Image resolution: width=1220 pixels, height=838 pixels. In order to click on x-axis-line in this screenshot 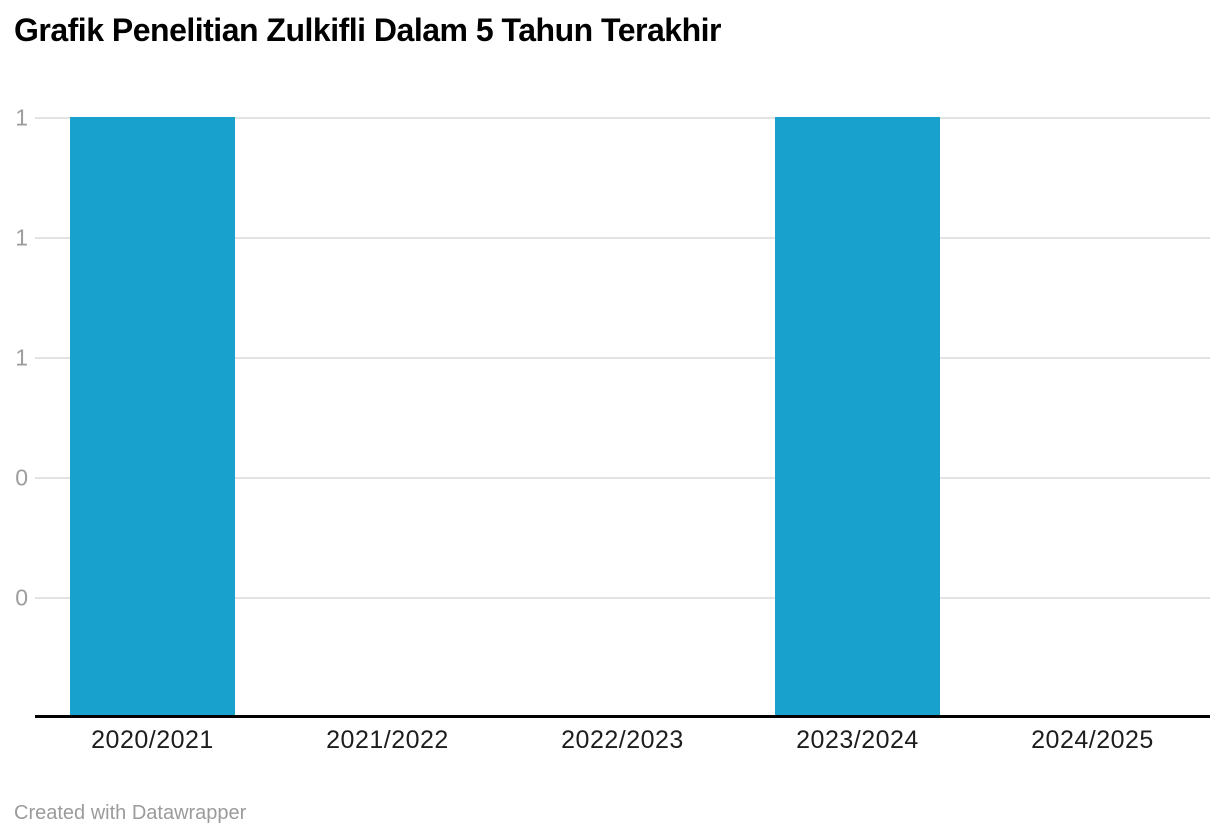, I will do `click(622, 716)`.